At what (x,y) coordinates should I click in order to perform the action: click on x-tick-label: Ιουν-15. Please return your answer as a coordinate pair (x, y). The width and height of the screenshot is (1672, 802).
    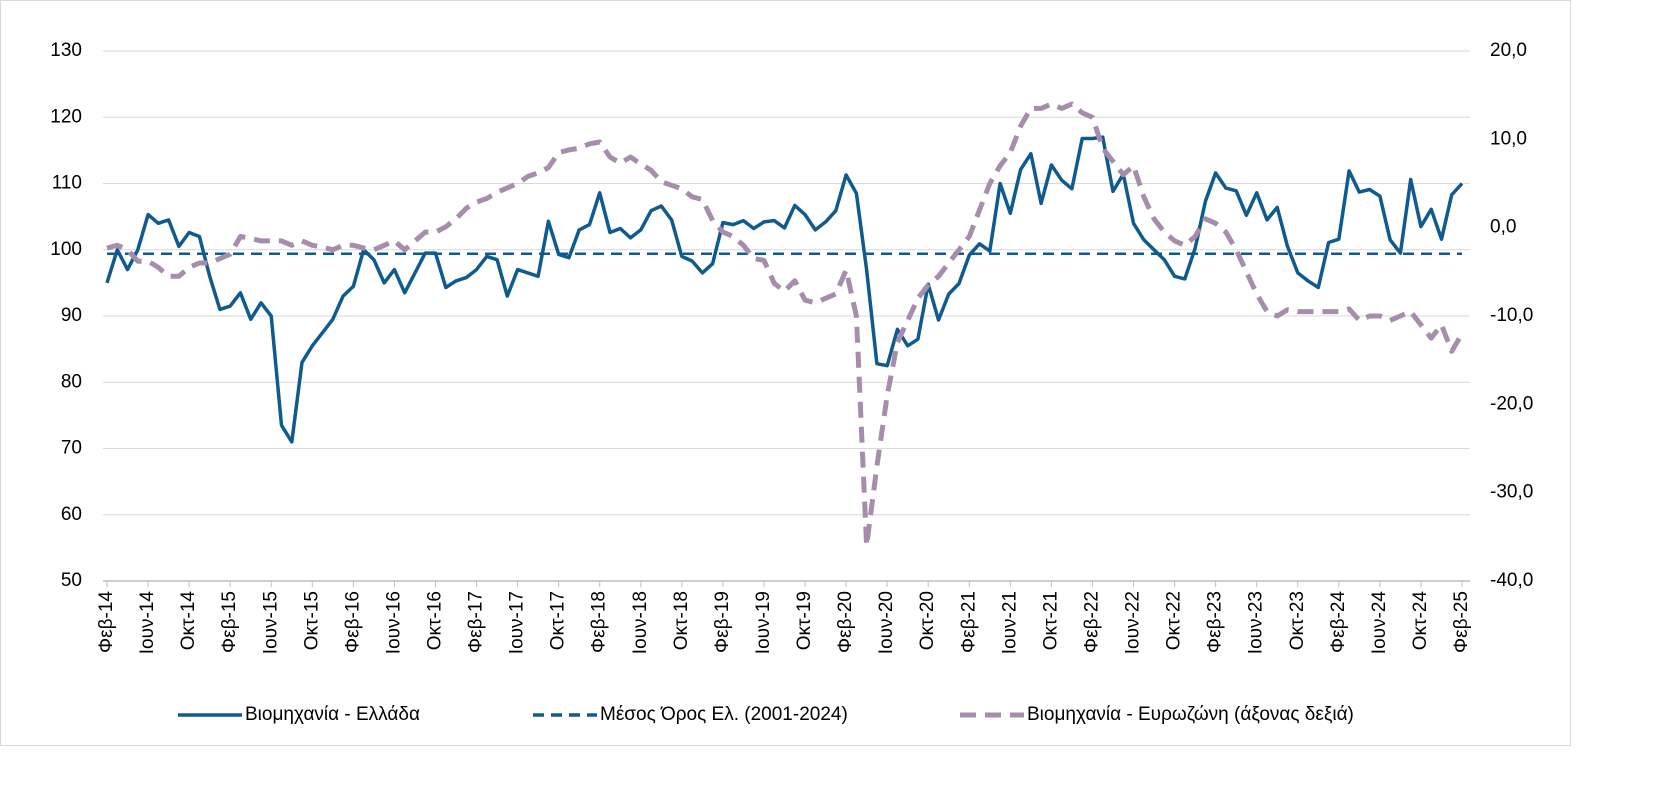
    Looking at the image, I should click on (270, 622).